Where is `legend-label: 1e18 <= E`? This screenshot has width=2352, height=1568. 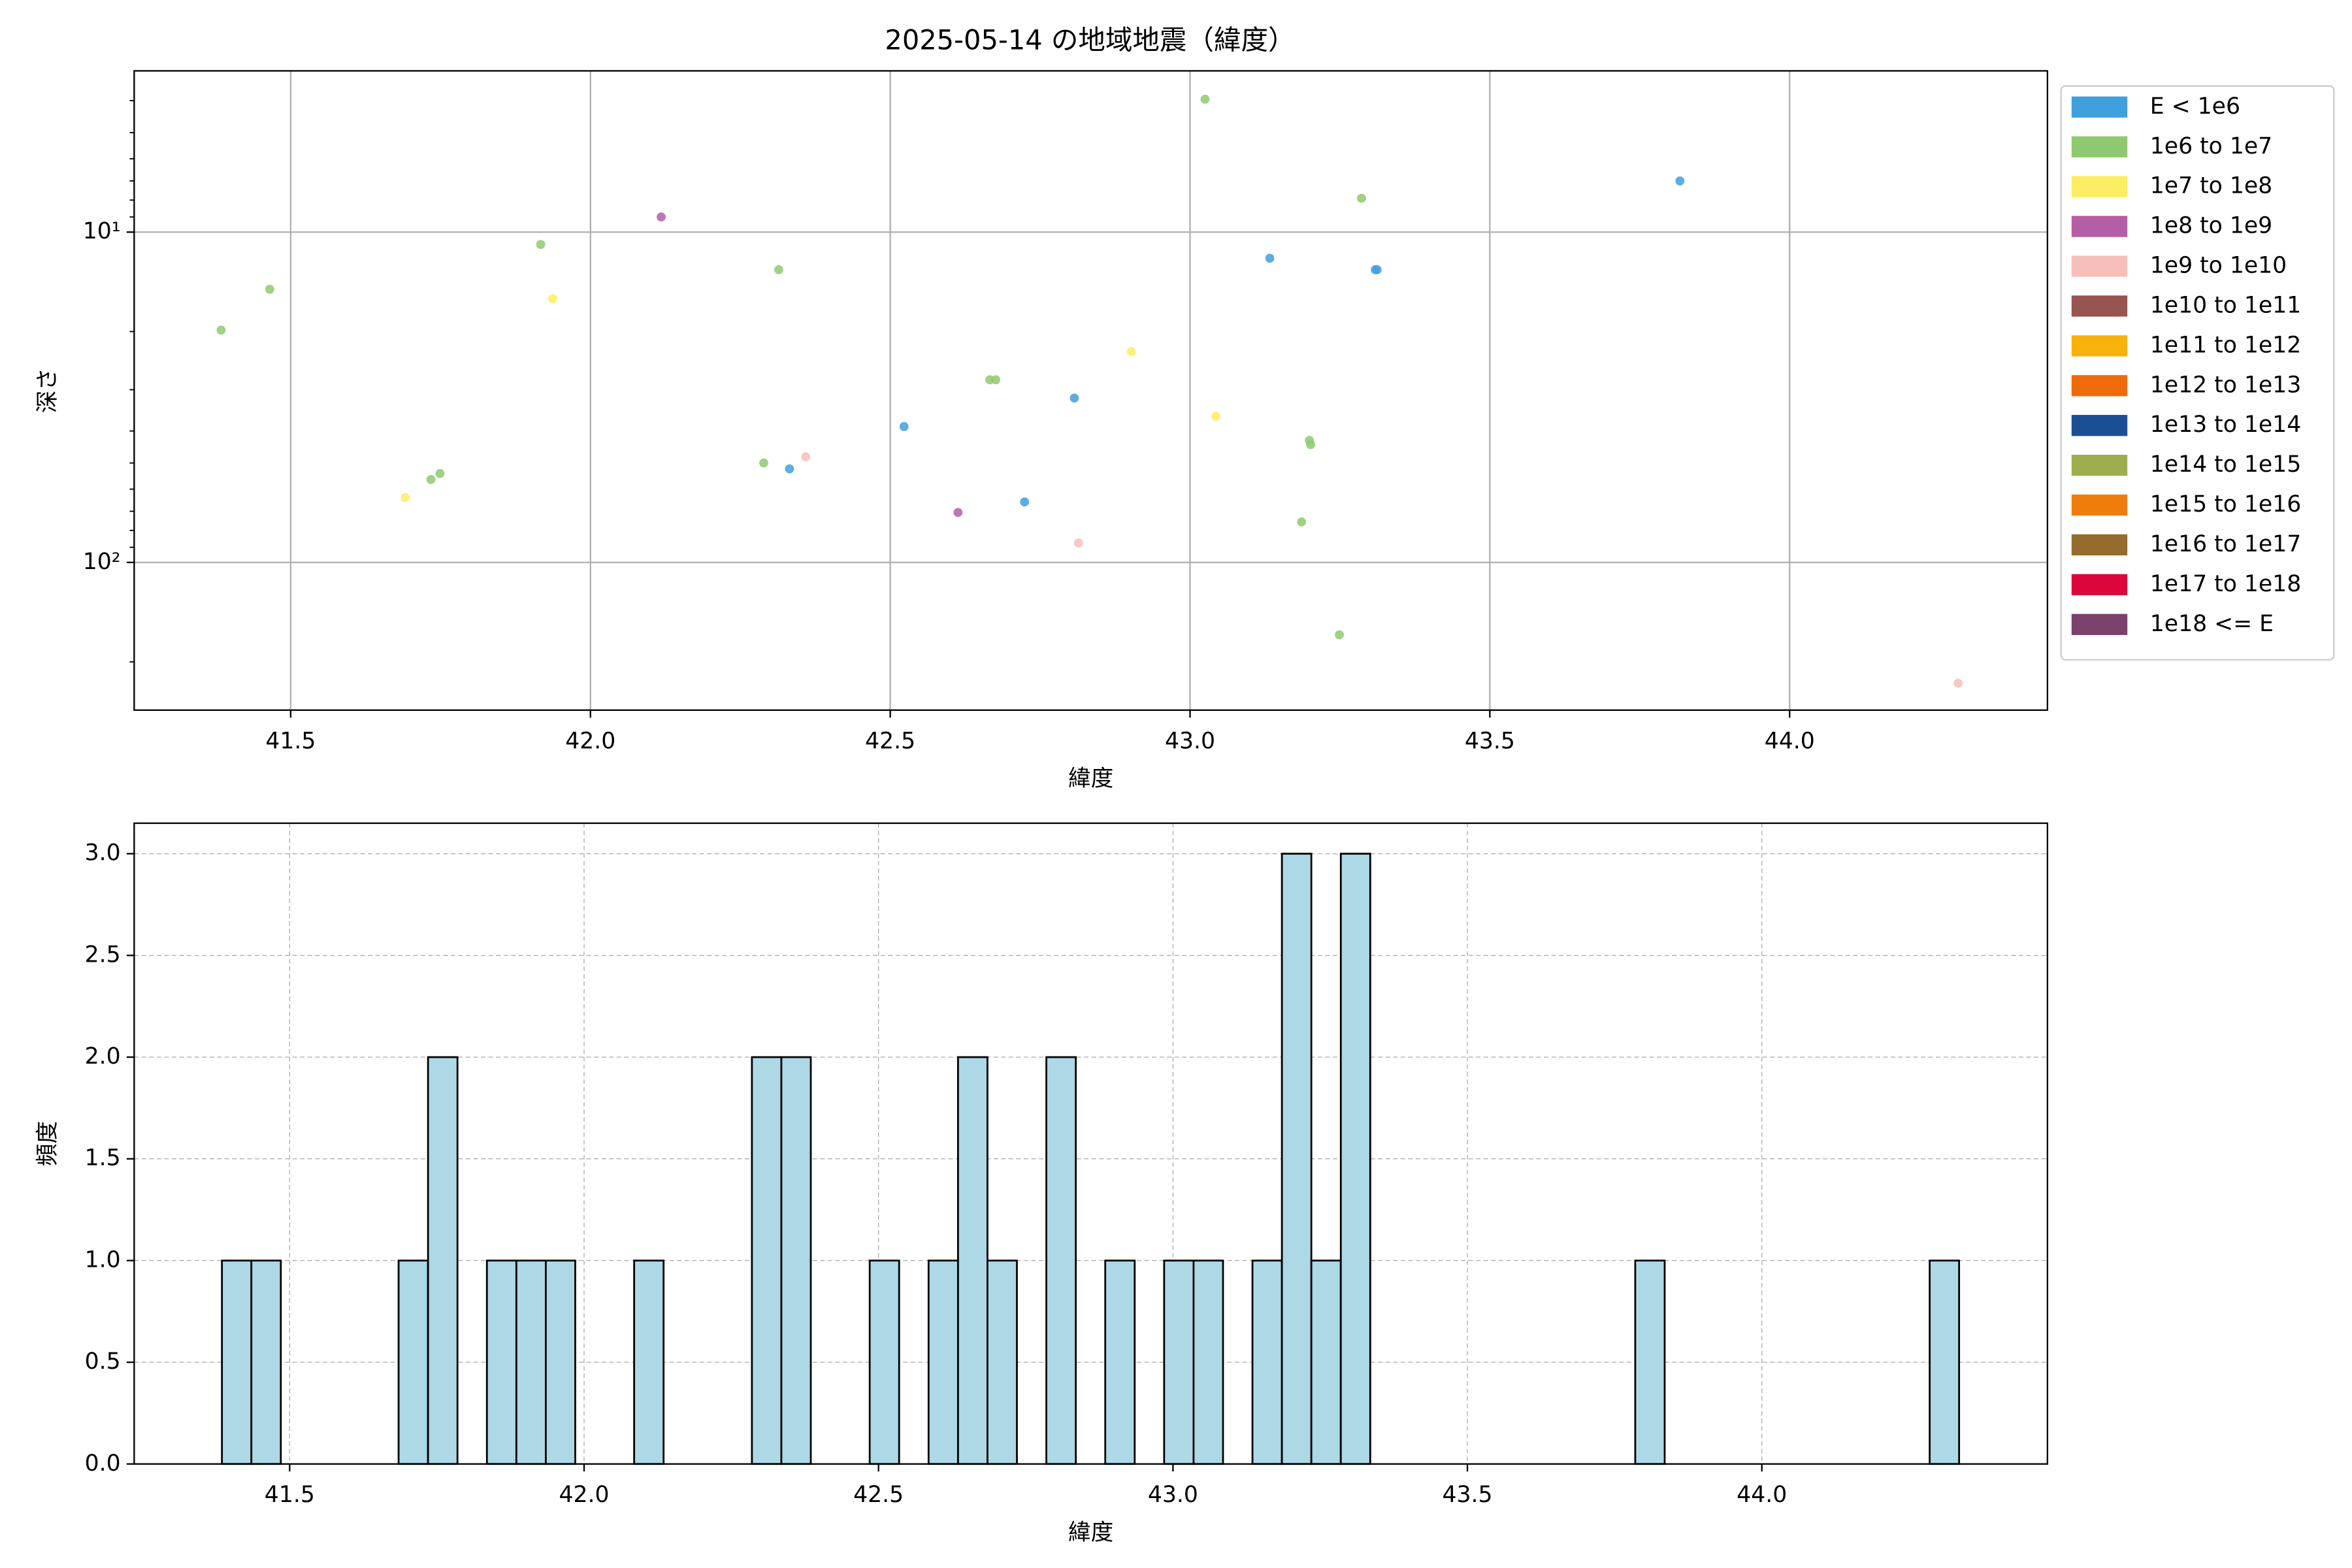 legend-label: 1e18 <= E is located at coordinates (2212, 624).